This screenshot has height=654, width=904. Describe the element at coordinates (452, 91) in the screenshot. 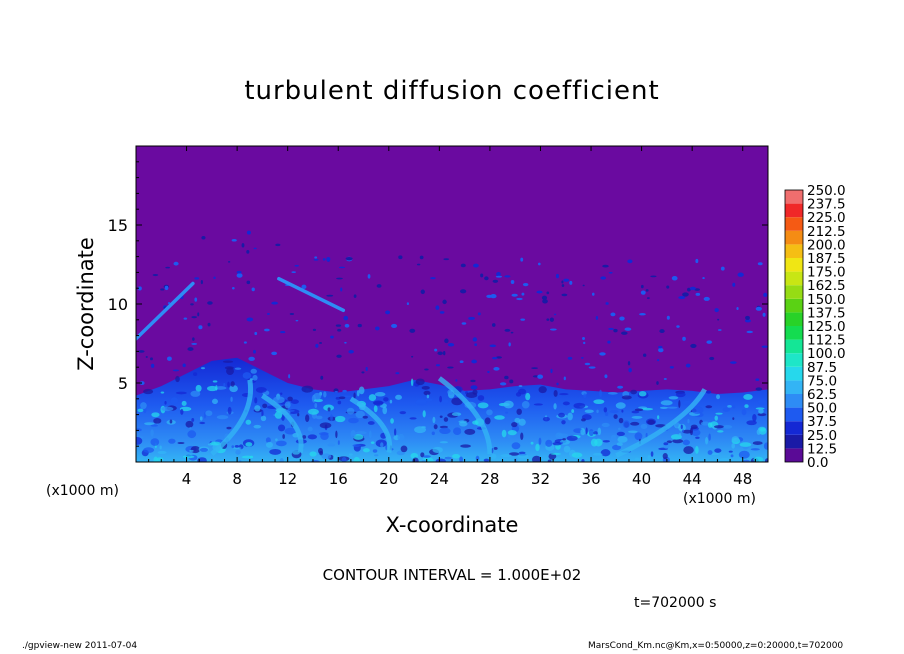

I see `chart-title: turbulent diffusion coefficient` at that location.